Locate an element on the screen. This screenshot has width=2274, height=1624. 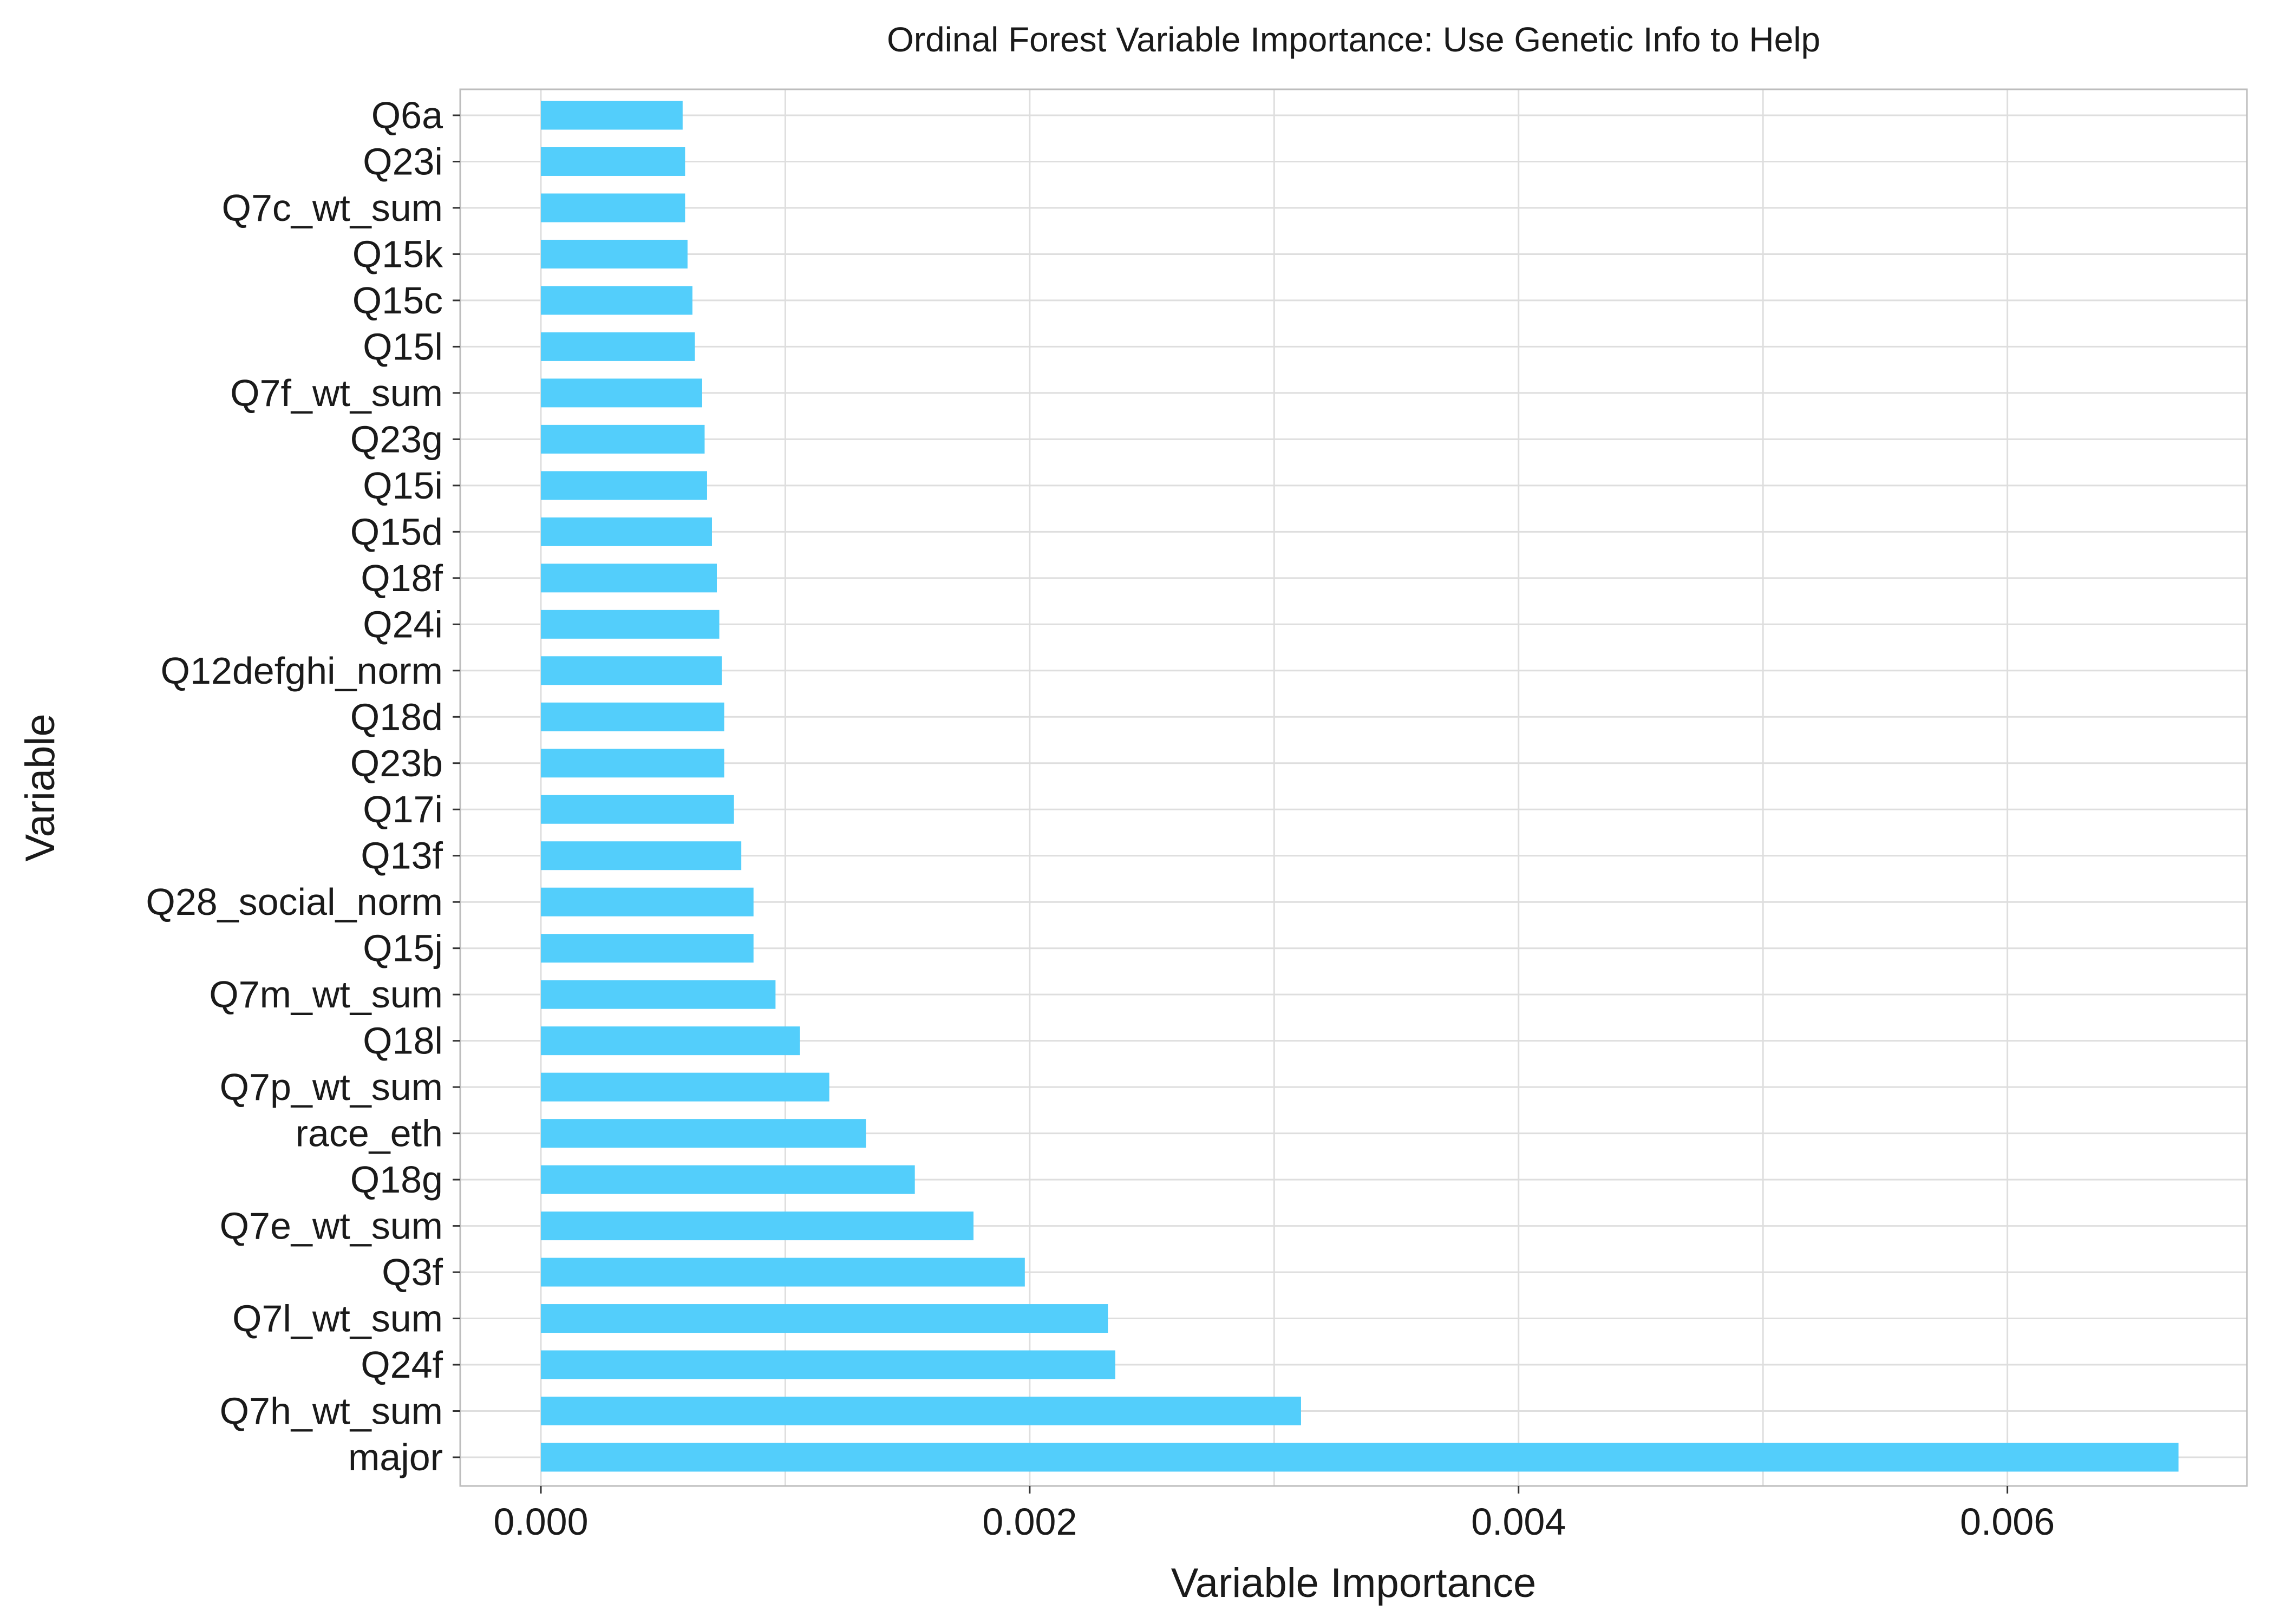
x-tick-label: 0.006 is located at coordinates (2008, 1522).